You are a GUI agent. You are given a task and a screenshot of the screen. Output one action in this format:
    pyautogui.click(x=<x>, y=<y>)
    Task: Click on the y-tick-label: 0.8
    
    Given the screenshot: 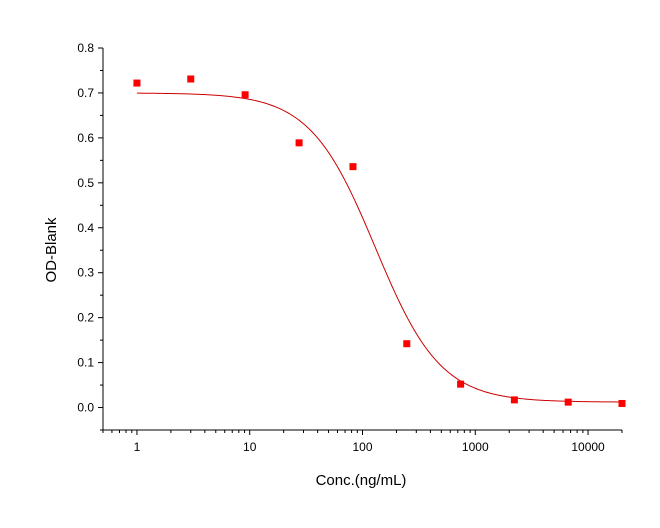 What is the action you would take?
    pyautogui.click(x=85, y=48)
    